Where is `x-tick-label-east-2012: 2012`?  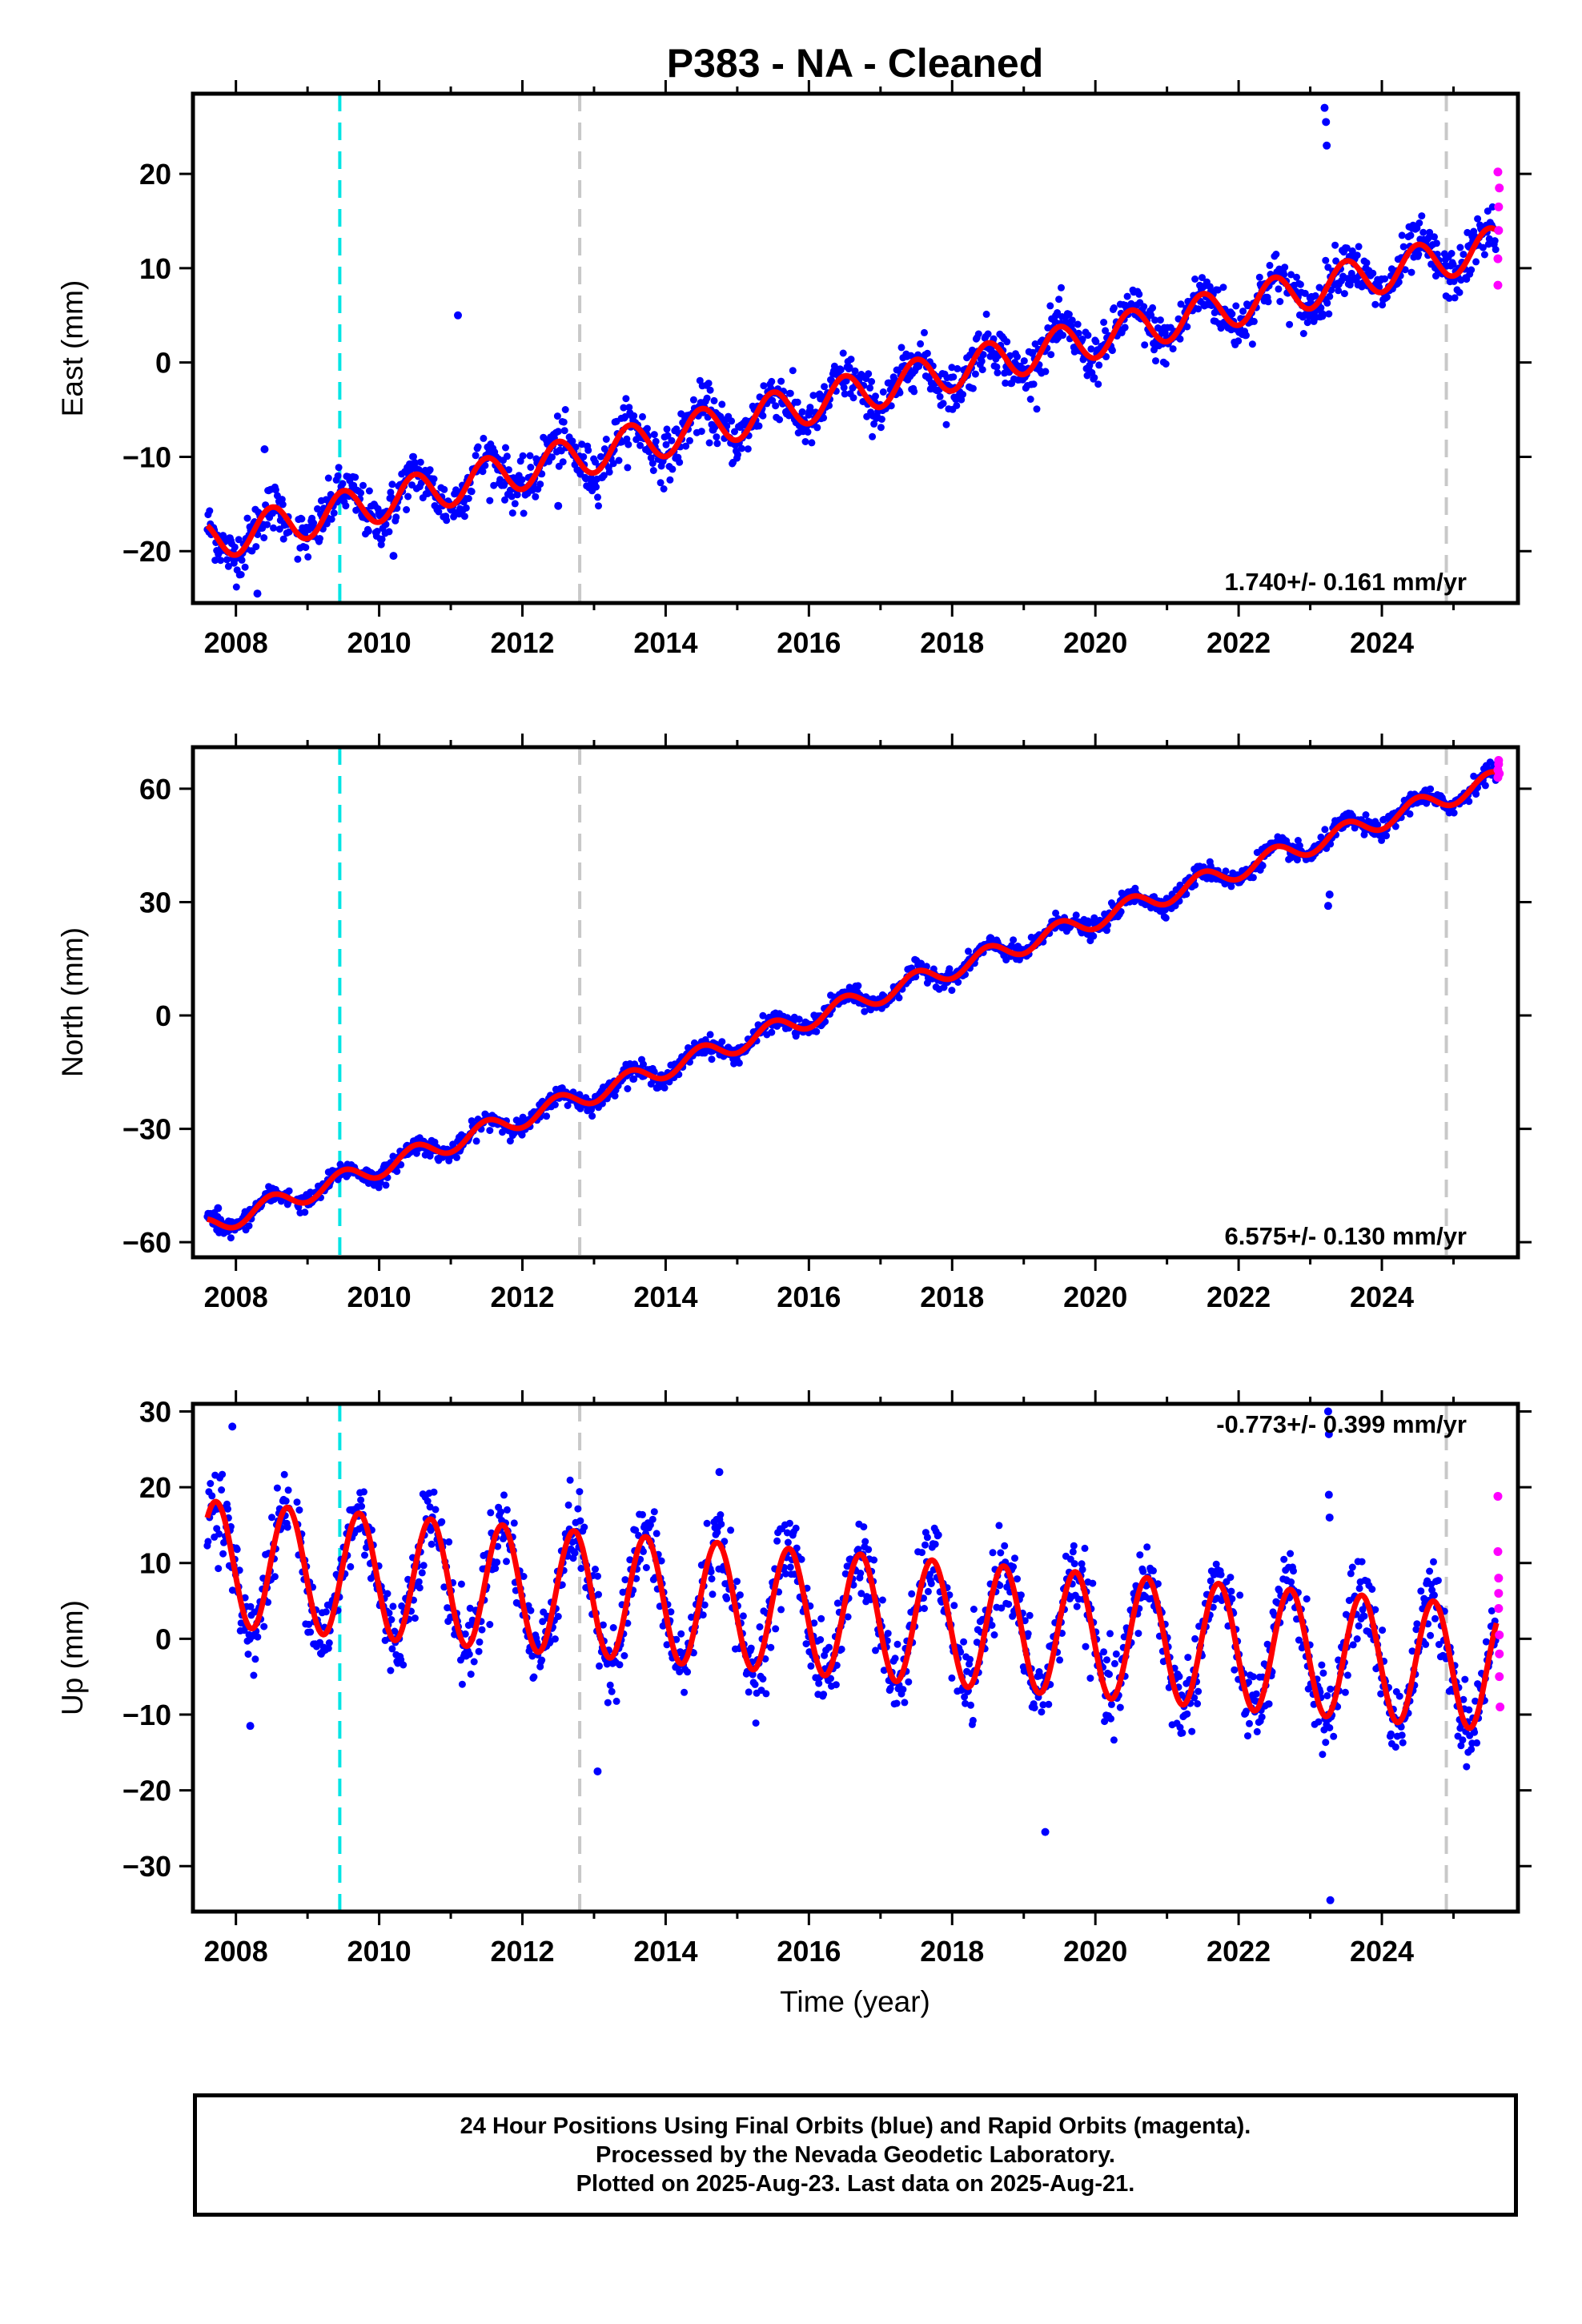 x-tick-label-east-2012: 2012 is located at coordinates (522, 642).